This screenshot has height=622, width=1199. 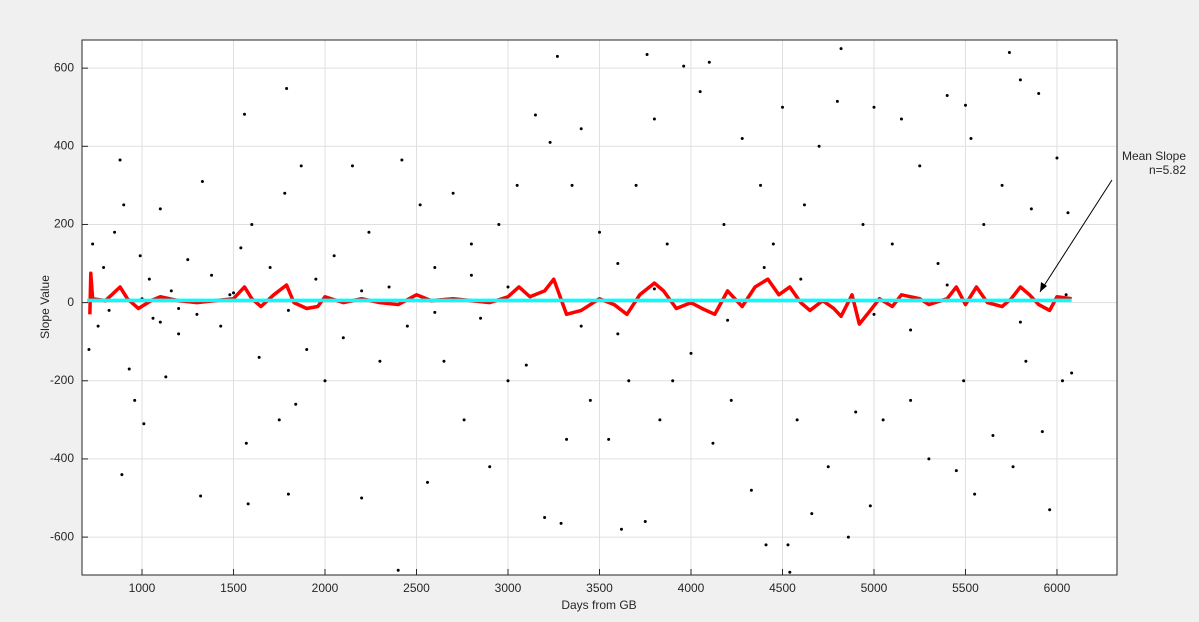 What do you see at coordinates (70, 302) in the screenshot?
I see `y-tick-label: 0` at bounding box center [70, 302].